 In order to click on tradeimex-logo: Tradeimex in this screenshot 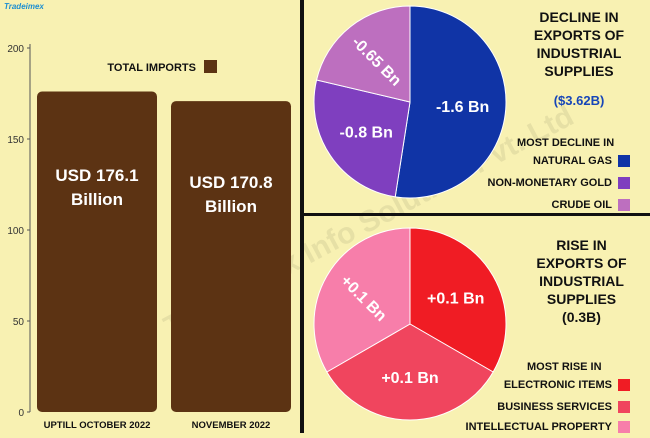, I will do `click(24, 6)`.